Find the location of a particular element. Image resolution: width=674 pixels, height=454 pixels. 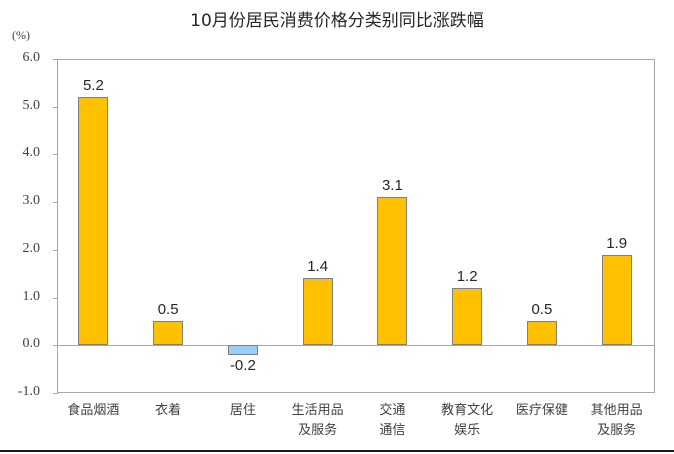

y-tick-label: 3.0 is located at coordinates (31, 201).